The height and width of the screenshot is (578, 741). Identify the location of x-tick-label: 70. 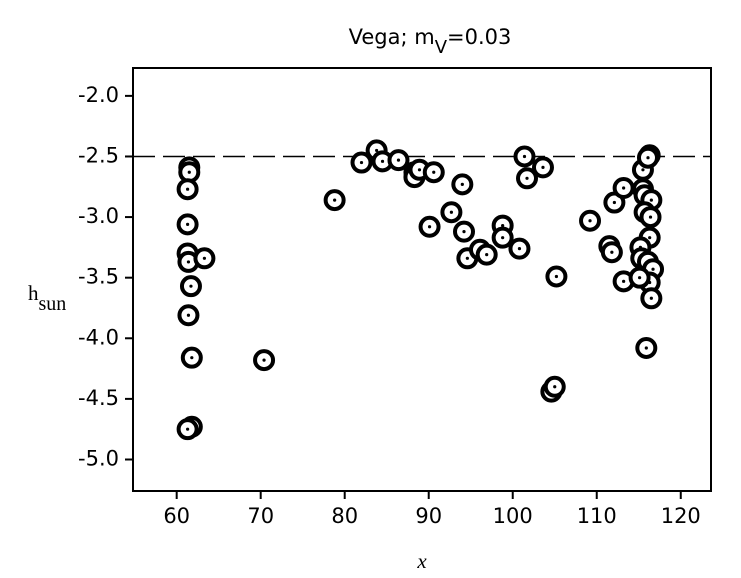
(260, 516).